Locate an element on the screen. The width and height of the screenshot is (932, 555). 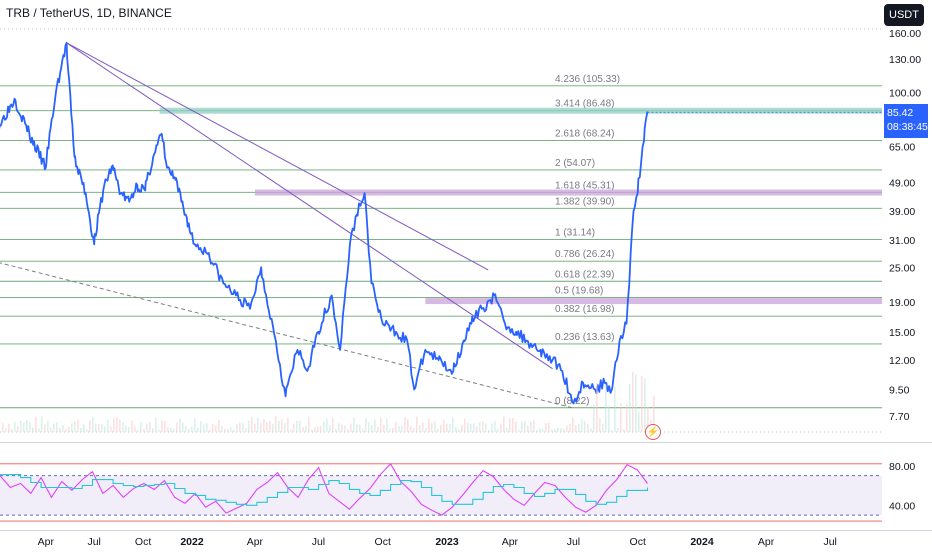
currency-button: USDT is located at coordinates (904, 15).